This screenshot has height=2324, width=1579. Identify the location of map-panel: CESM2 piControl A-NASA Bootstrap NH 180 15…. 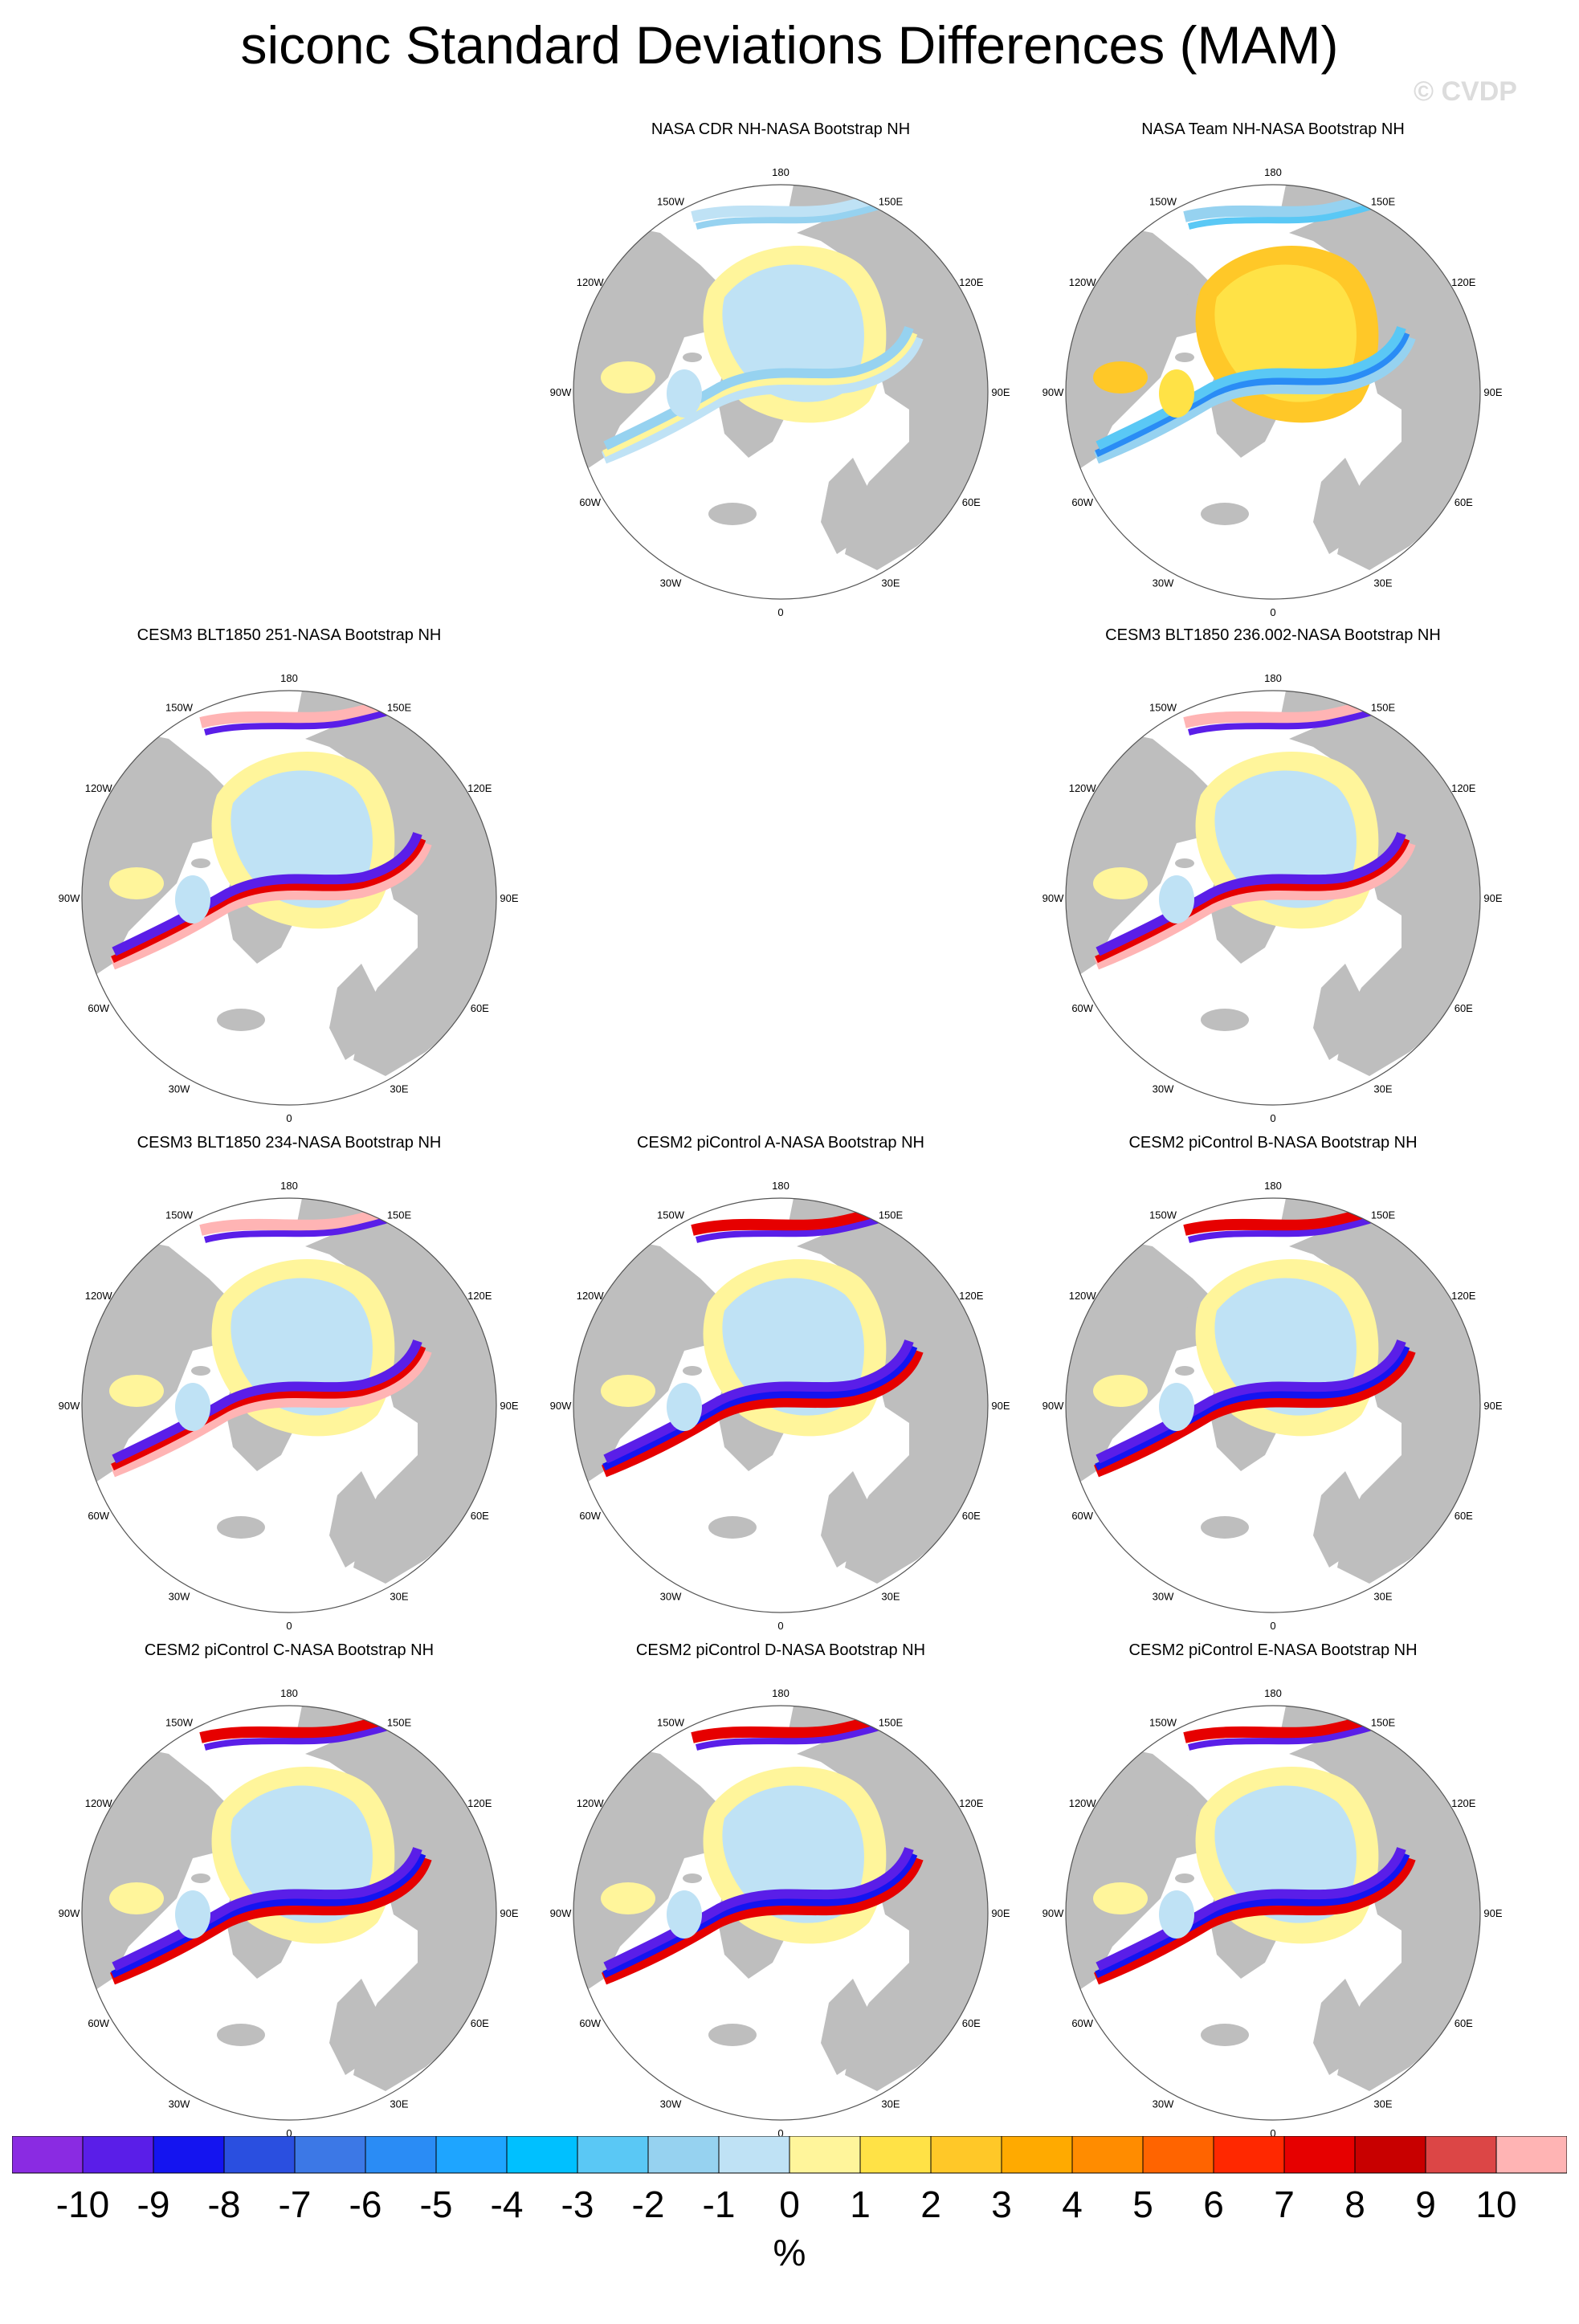
(781, 1391).